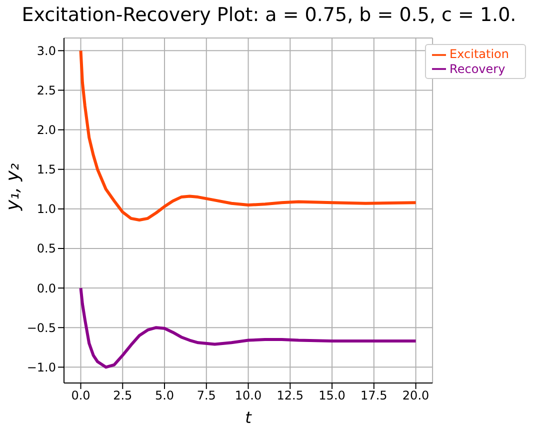  I want to click on y-tick-label: 2.5, so click(46, 90).